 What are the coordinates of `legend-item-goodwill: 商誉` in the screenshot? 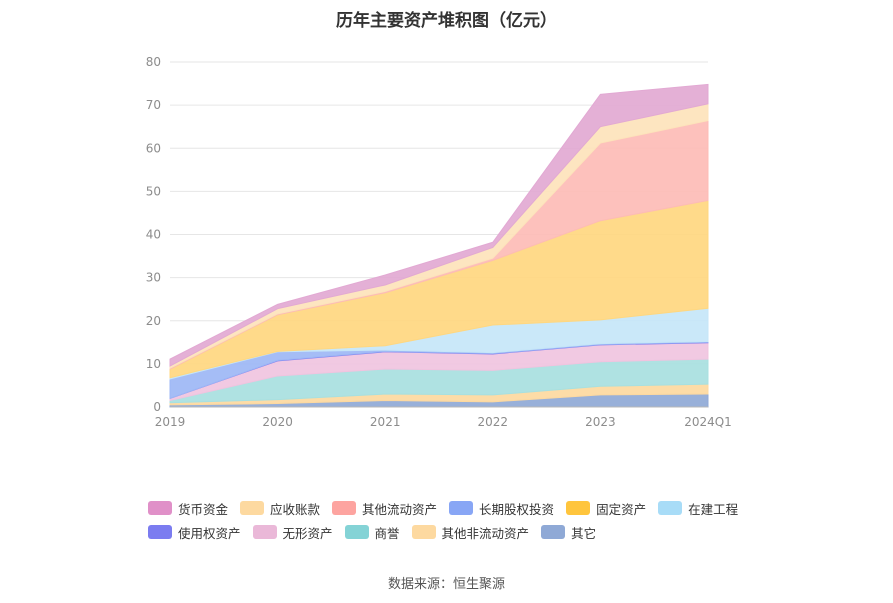 It's located at (372, 532).